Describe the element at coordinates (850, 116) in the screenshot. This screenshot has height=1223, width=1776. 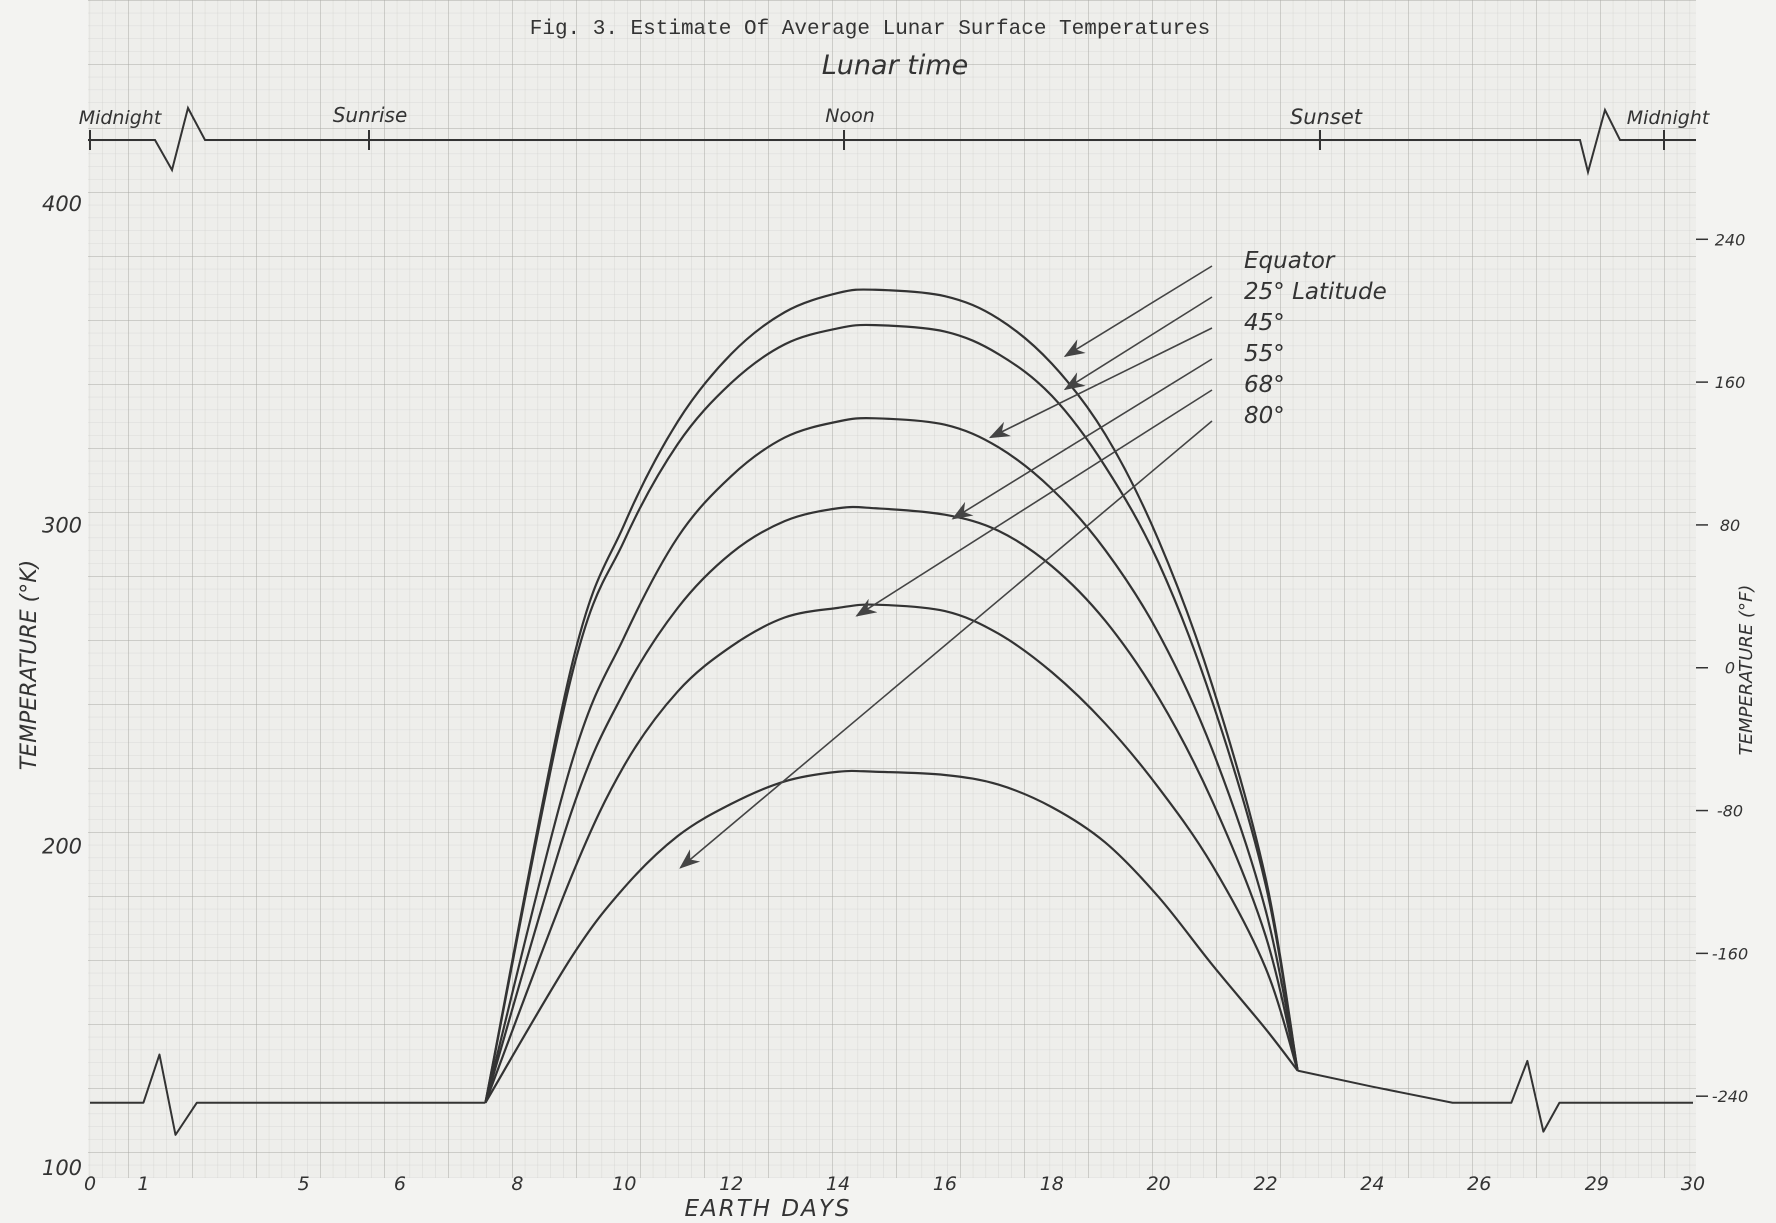
I see `lunar-label-noon: Noon` at that location.